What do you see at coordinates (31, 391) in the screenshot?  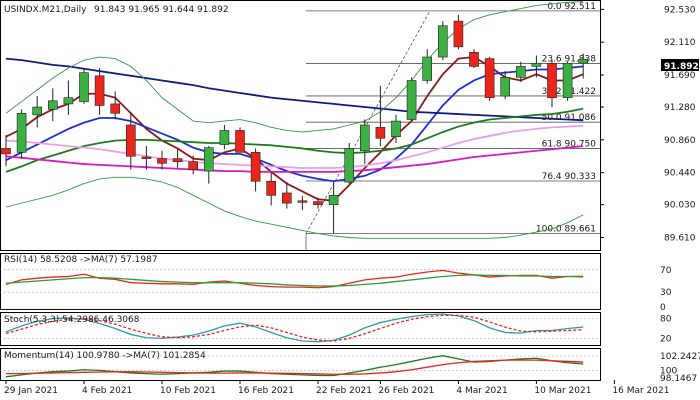 I see `x-tick-label-0: 29 Jan 2021` at bounding box center [31, 391].